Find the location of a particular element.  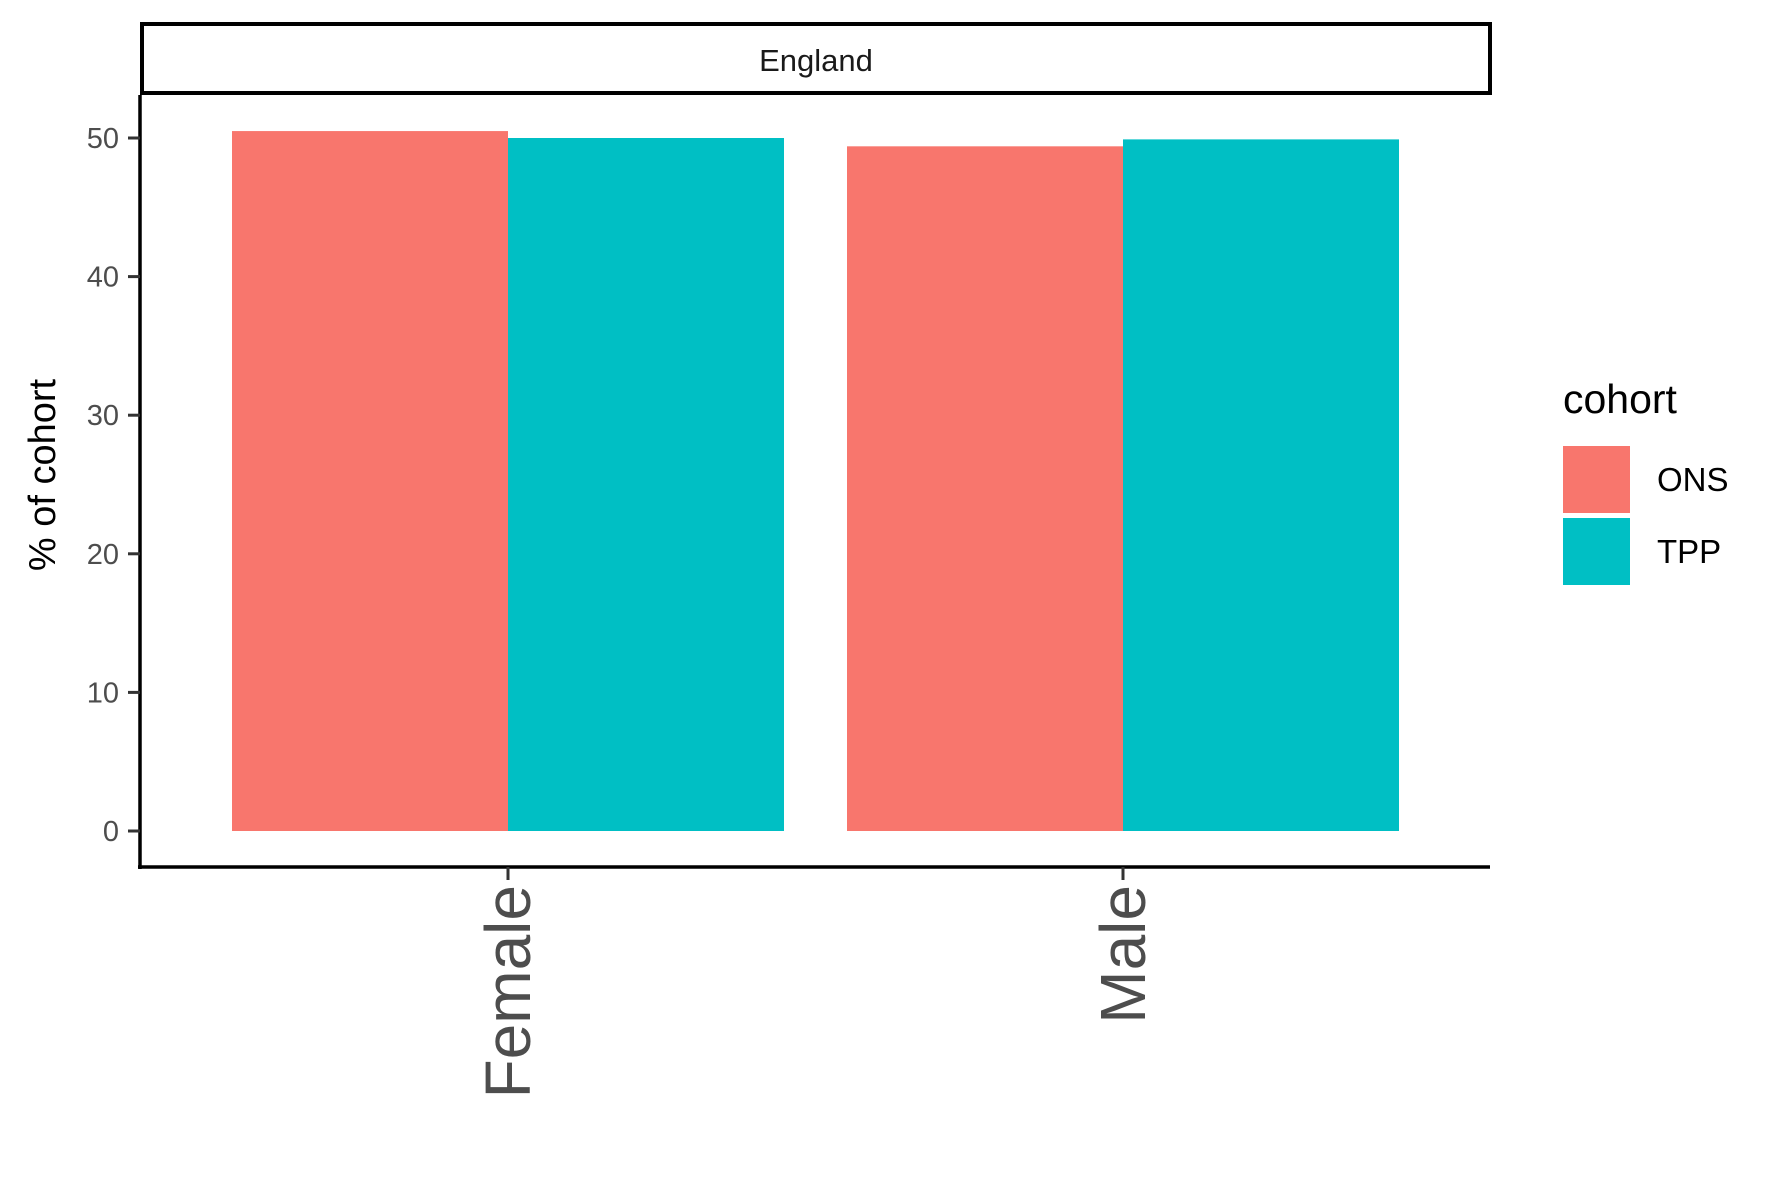

y-tick-label: 50 is located at coordinates (103, 139).